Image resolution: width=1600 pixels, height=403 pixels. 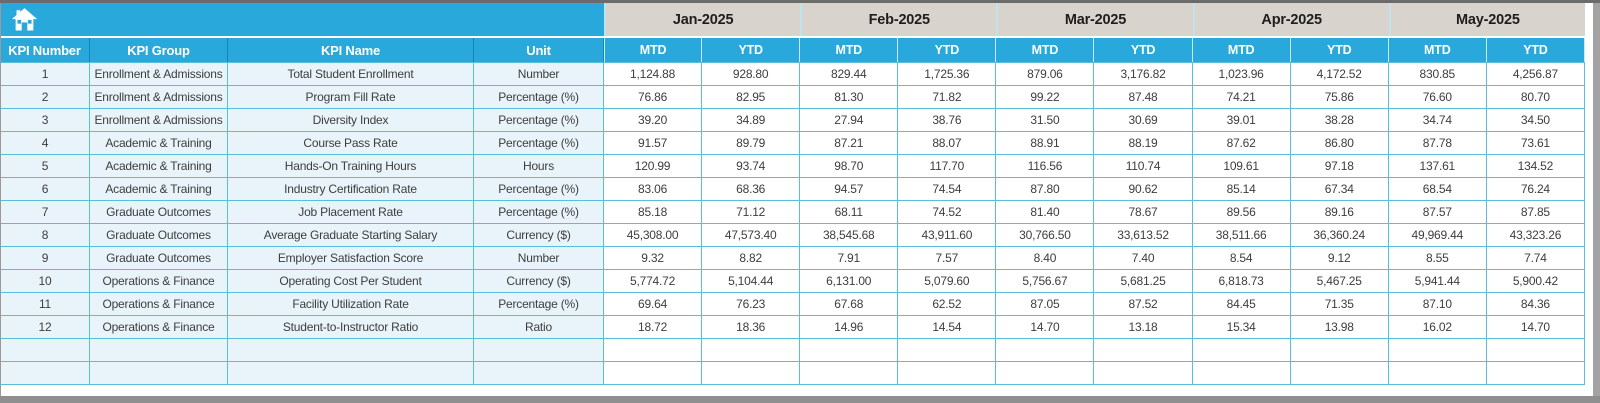 What do you see at coordinates (1241, 97) in the screenshot?
I see `value-cell: 74.21` at bounding box center [1241, 97].